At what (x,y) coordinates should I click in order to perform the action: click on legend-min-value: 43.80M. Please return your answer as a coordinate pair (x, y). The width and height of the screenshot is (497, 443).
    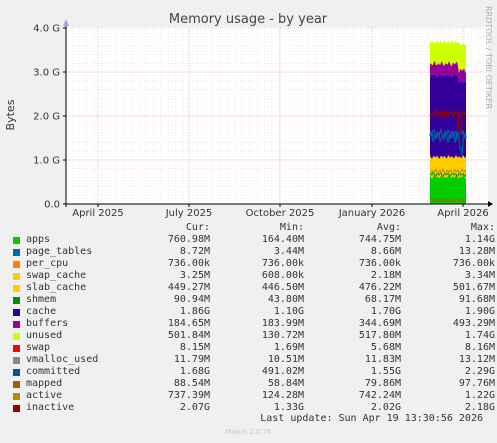
    Looking at the image, I should click on (285, 299).